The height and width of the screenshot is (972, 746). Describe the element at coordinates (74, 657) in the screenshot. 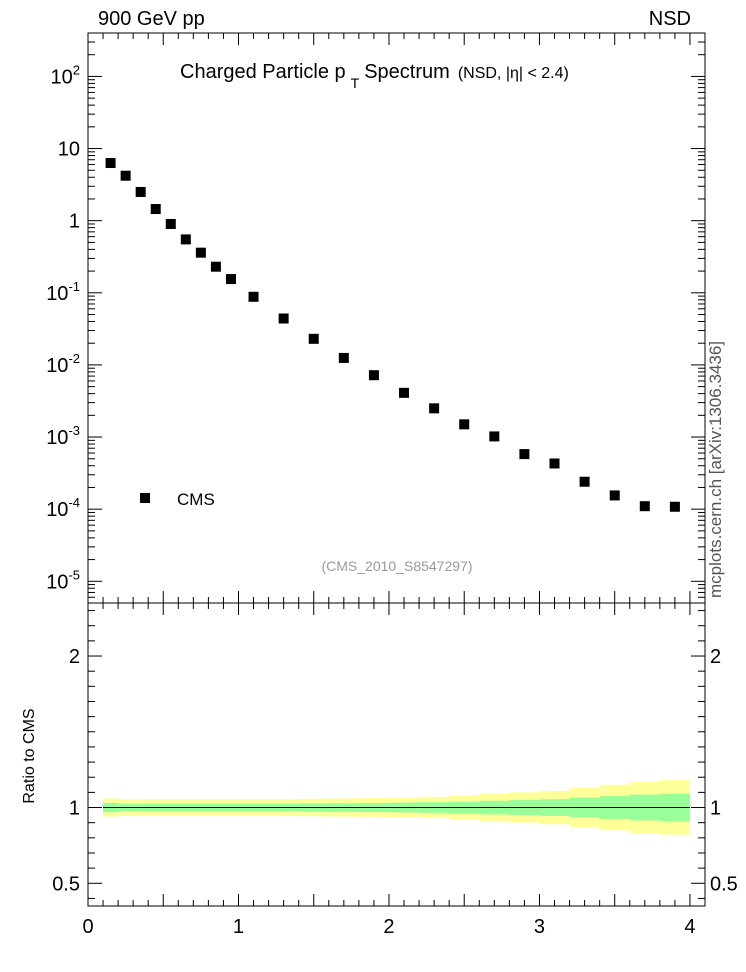

I see `ratio-y-tick-label-left: 2` at that location.